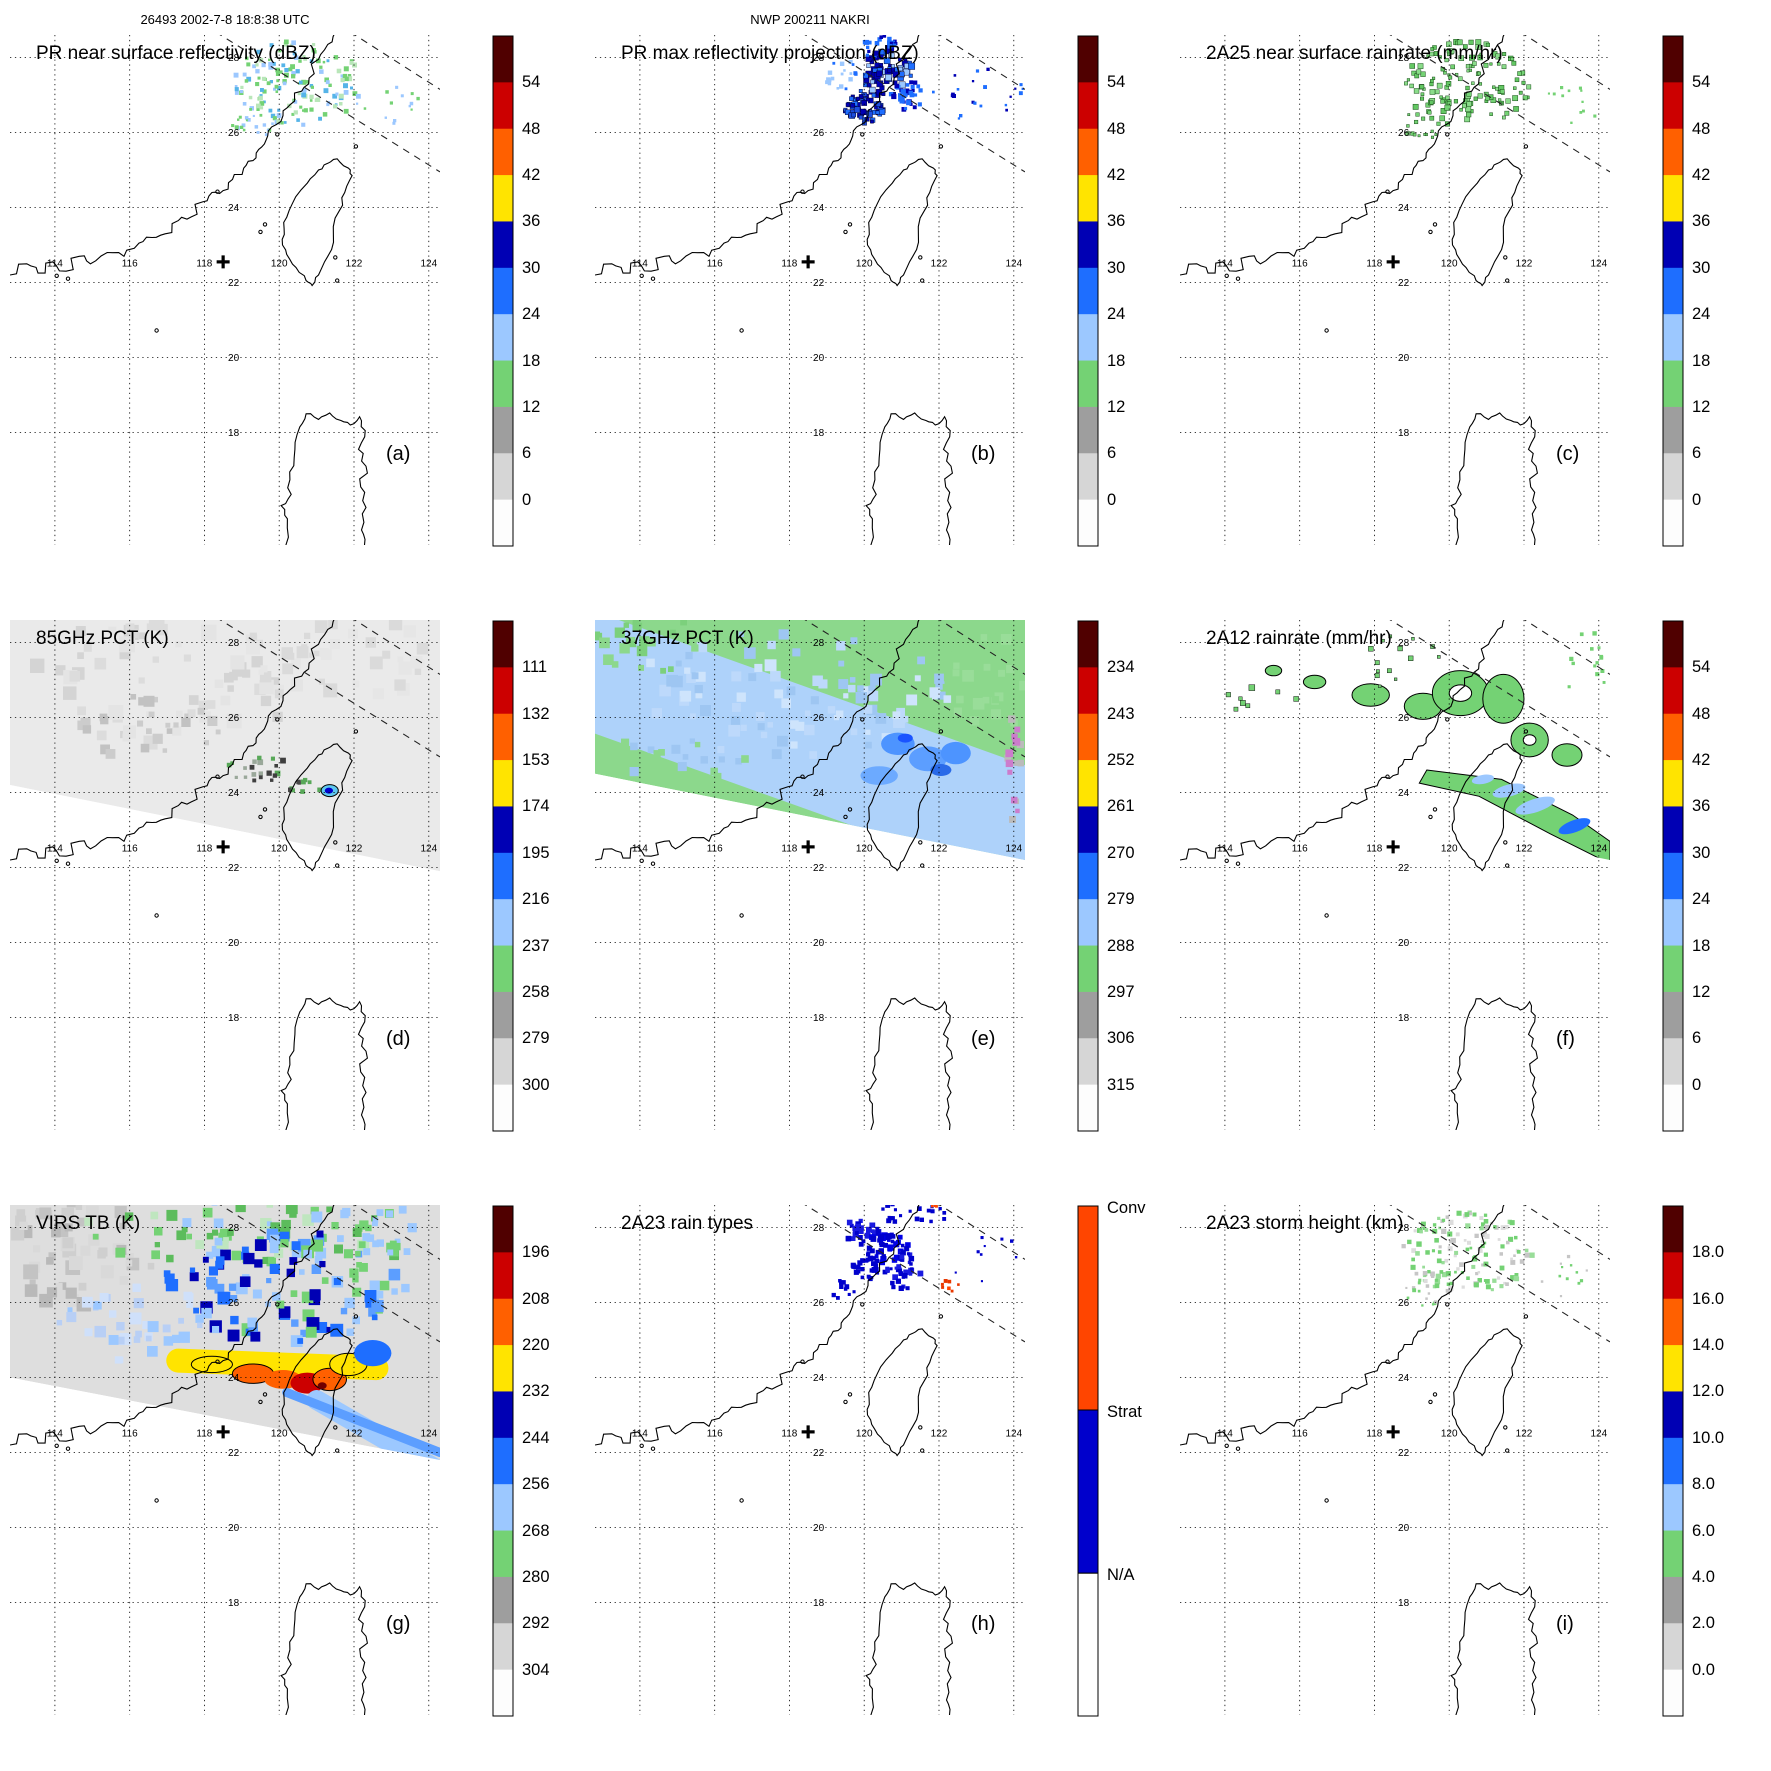 The width and height of the screenshot is (1771, 1771). Describe the element at coordinates (819, 643) in the screenshot. I see `lat-label: 28` at that location.